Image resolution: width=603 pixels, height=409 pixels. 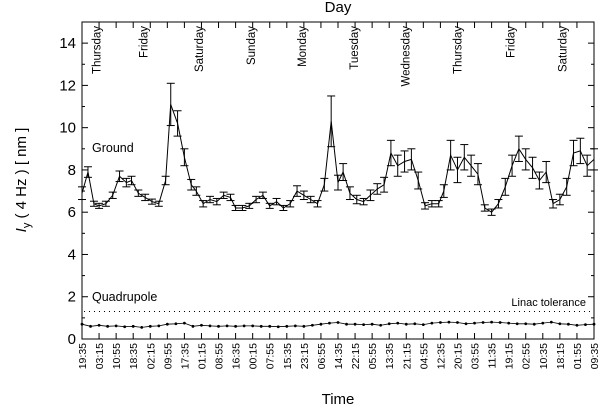 What do you see at coordinates (185, 356) in the screenshot?
I see `x-tick-label: 17:35` at bounding box center [185, 356].